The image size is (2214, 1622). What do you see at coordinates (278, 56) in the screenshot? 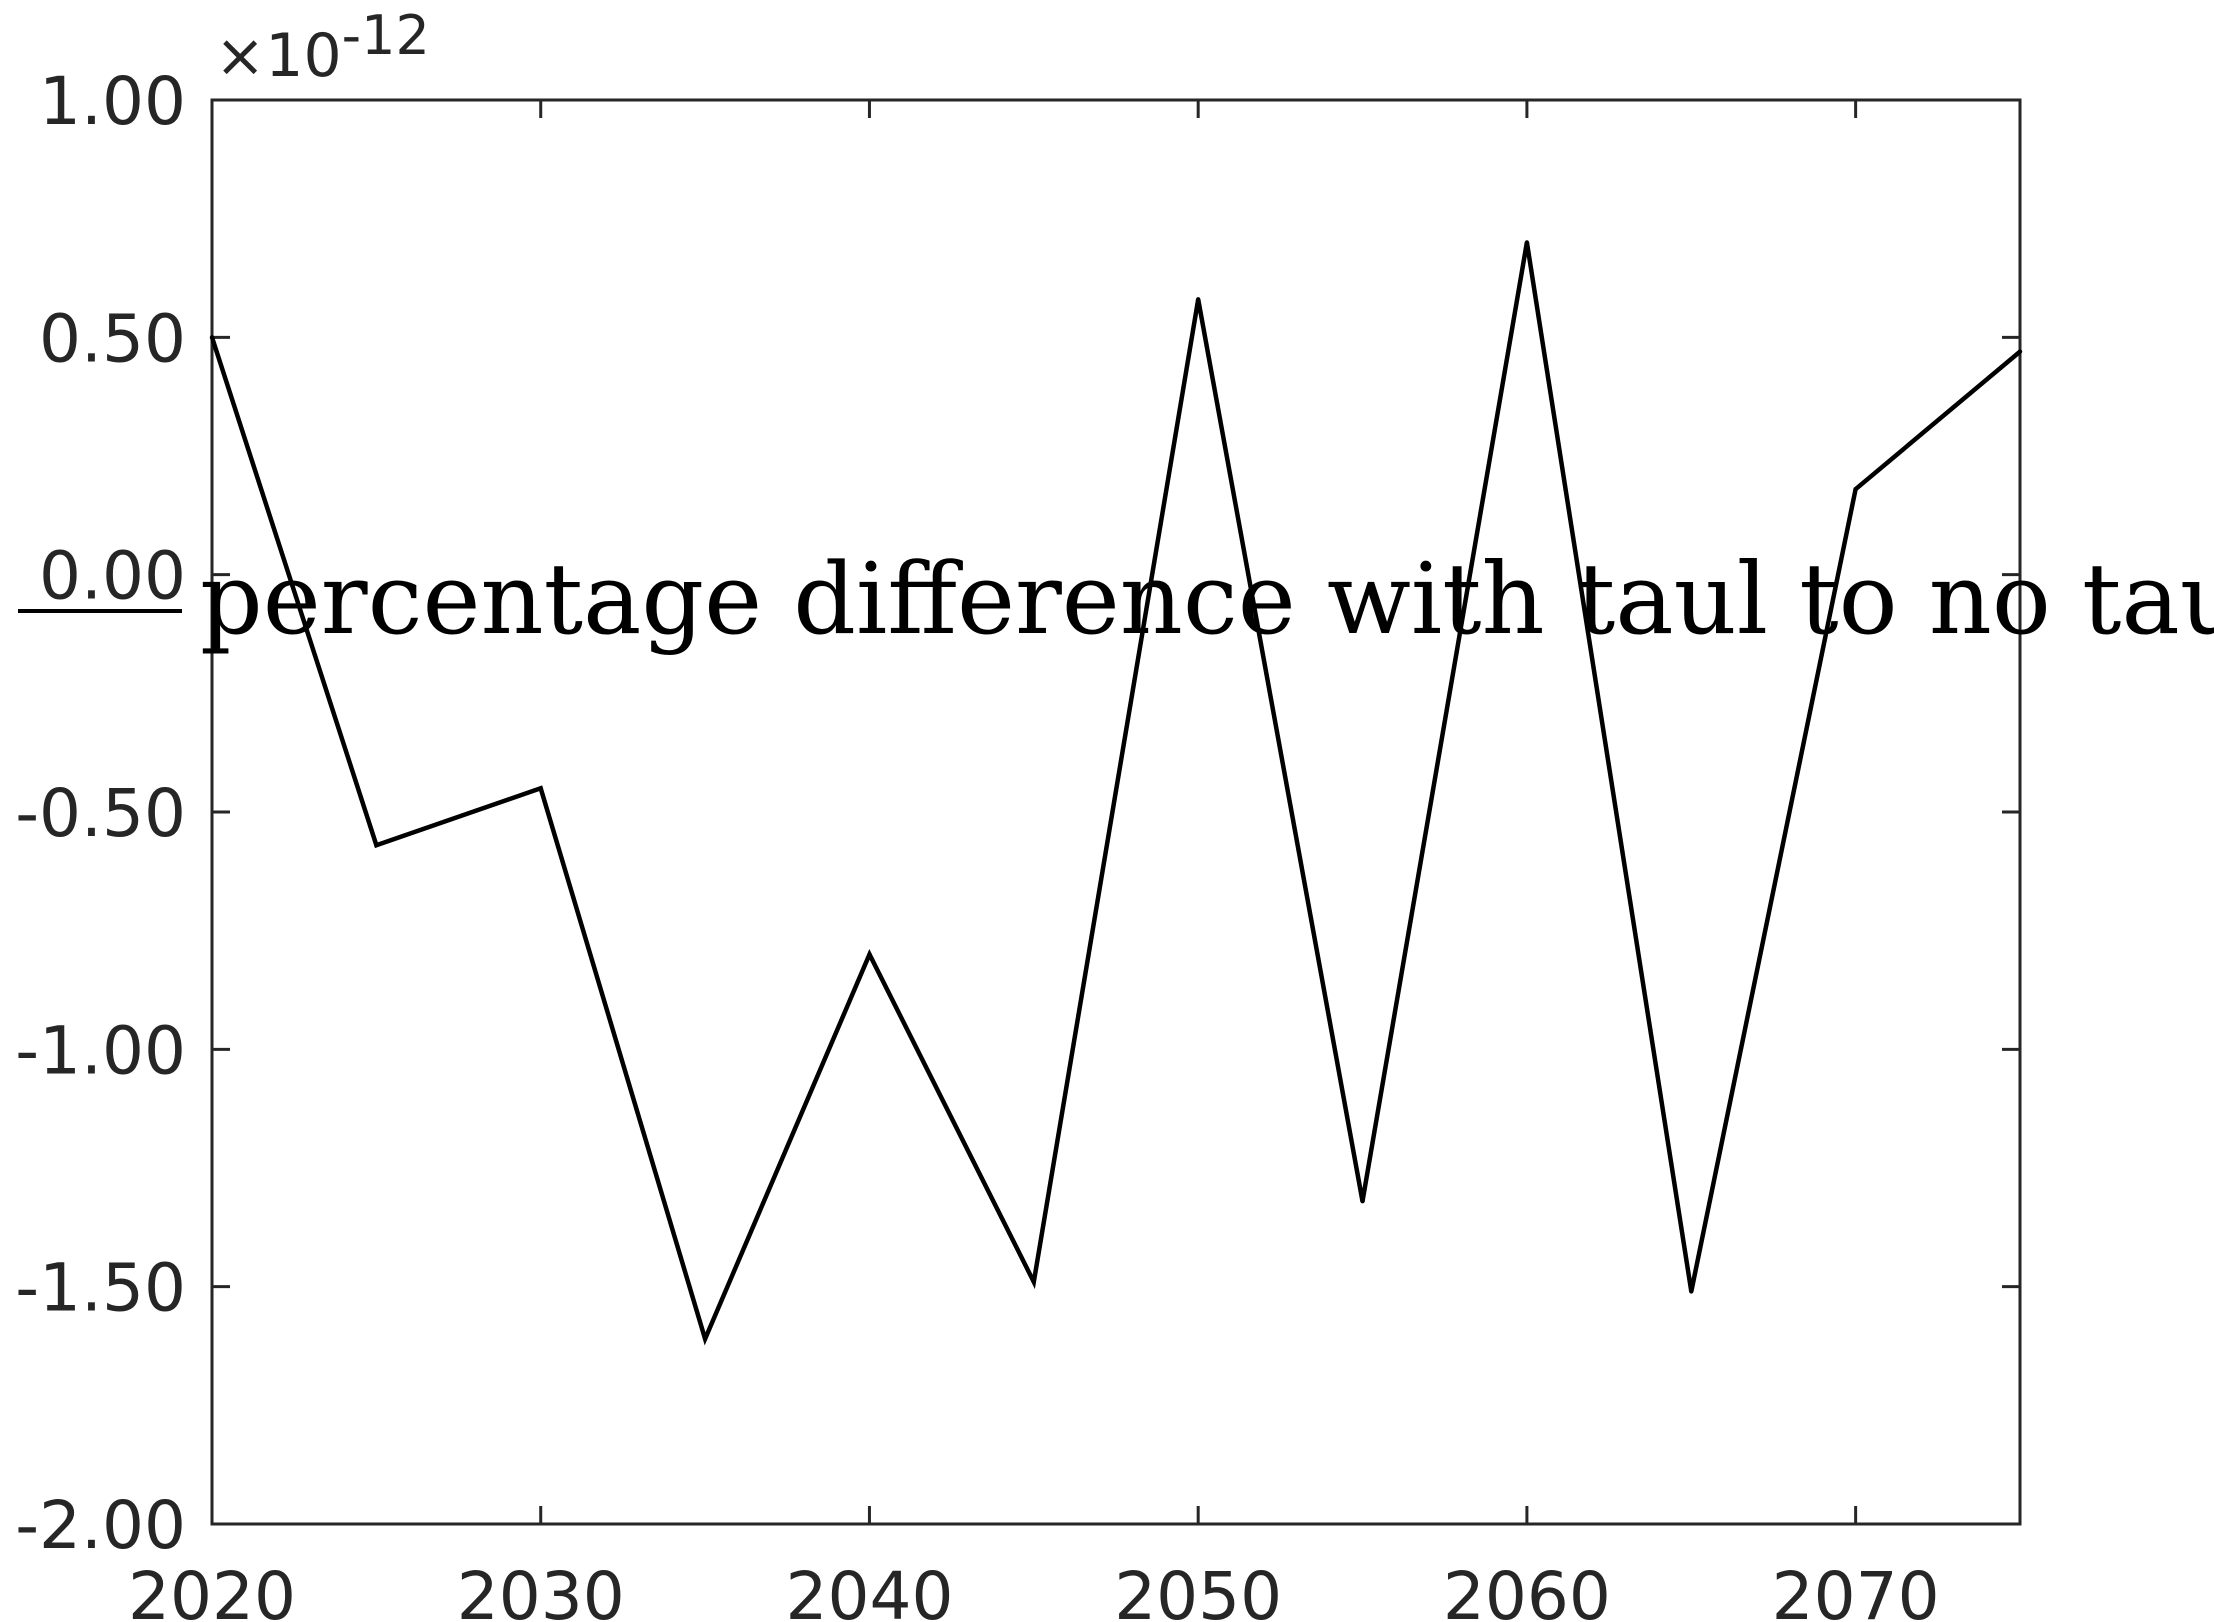
I see `y-exponent-times: ×10` at bounding box center [278, 56].